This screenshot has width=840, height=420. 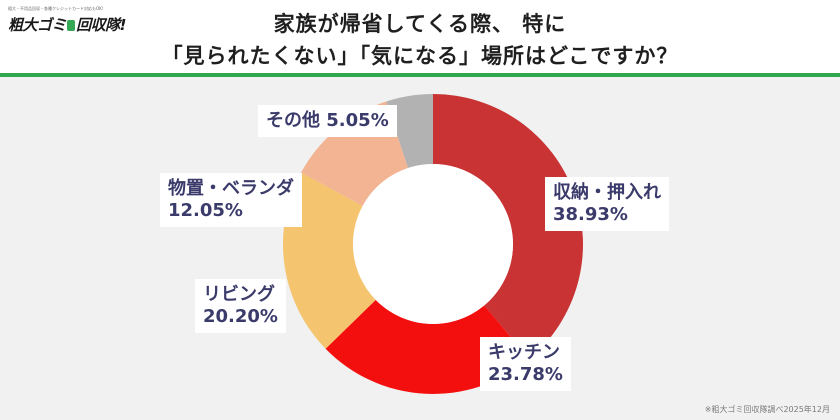 What do you see at coordinates (357, 120) in the screenshot?
I see `slice-value-text: 5.05%` at bounding box center [357, 120].